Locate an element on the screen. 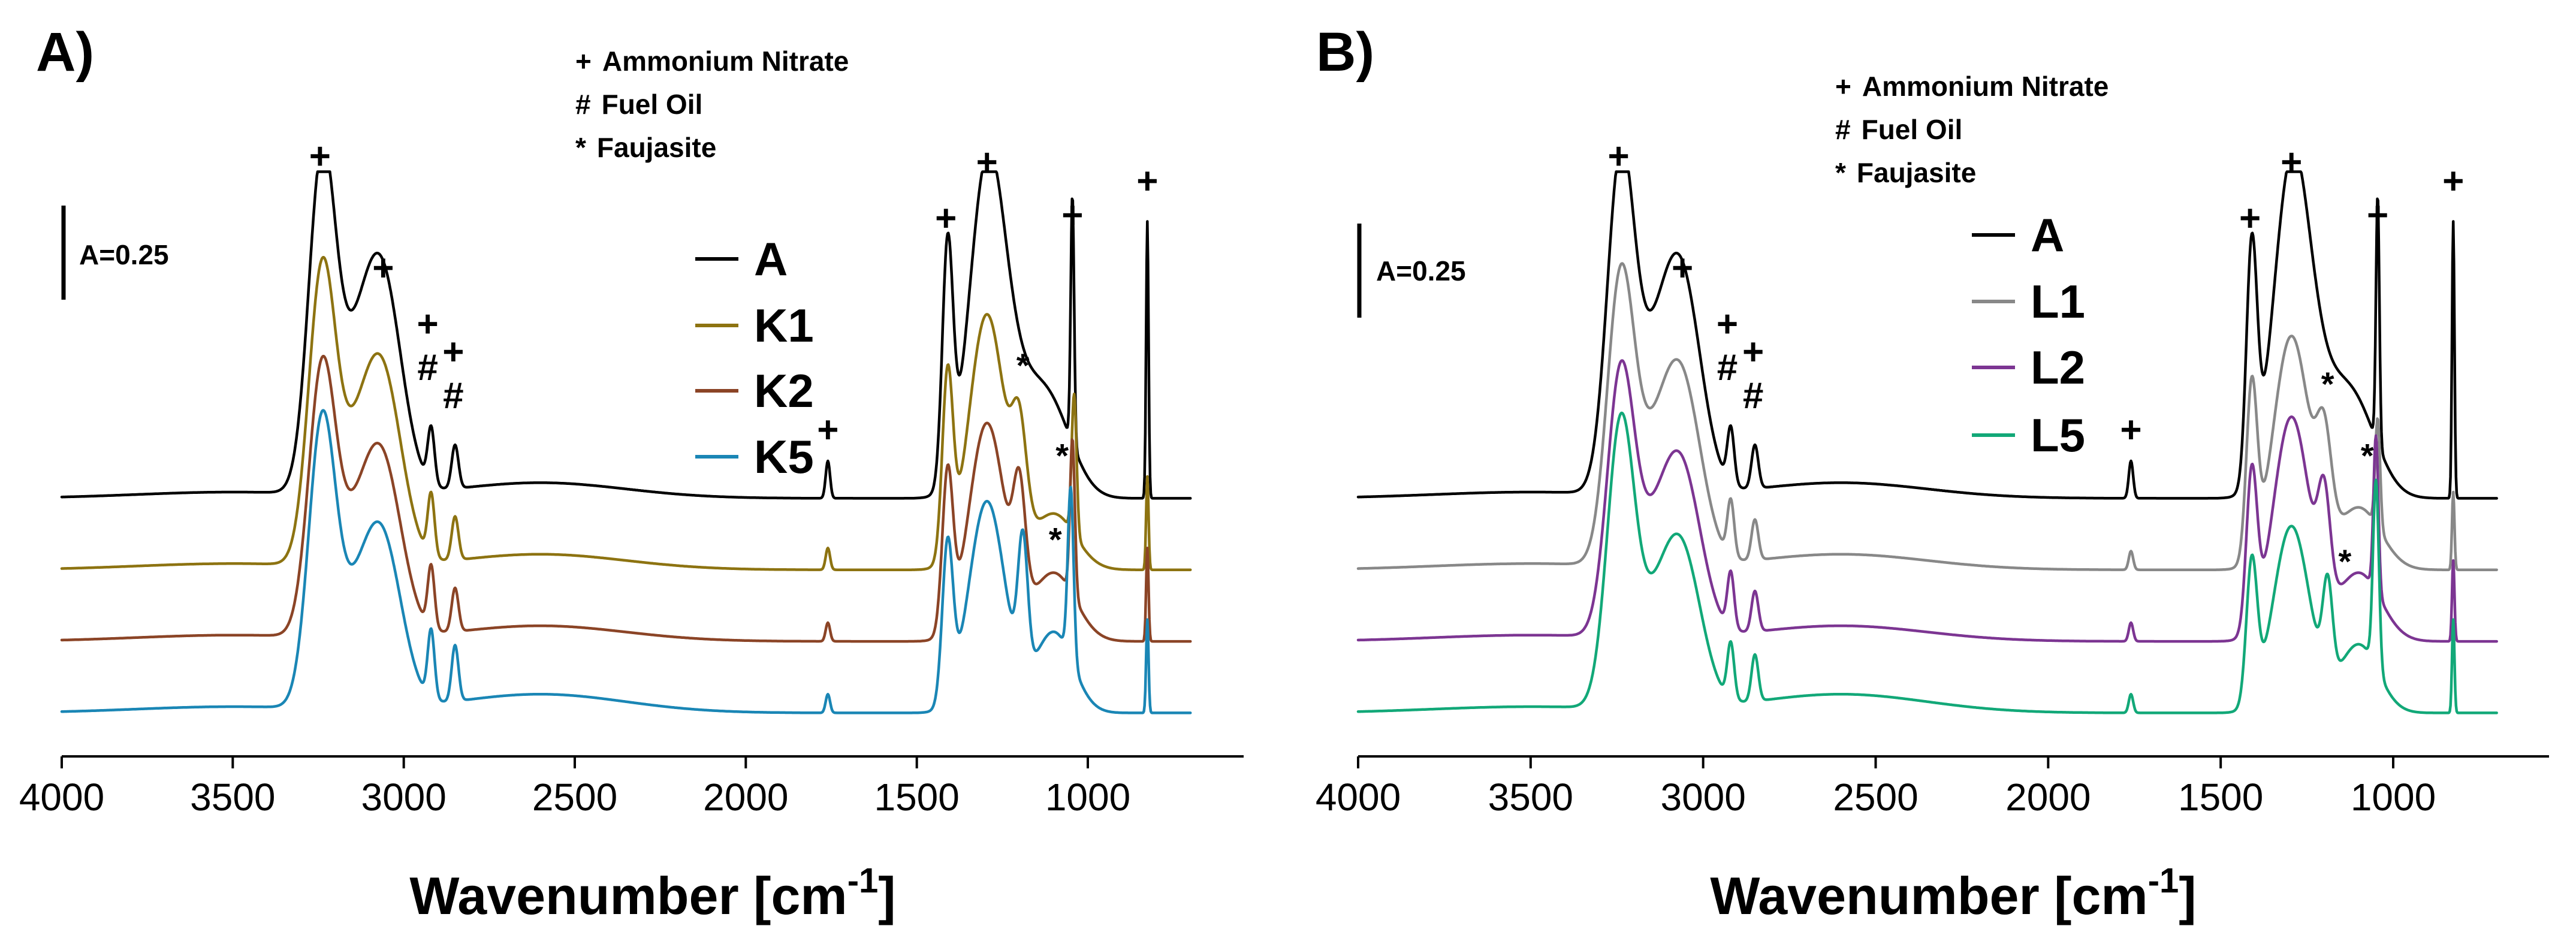 The height and width of the screenshot is (944, 2576). panel-b-key: + Ammonium Nitrate # Fuel Oil * Faujasite is located at coordinates (1972, 129).